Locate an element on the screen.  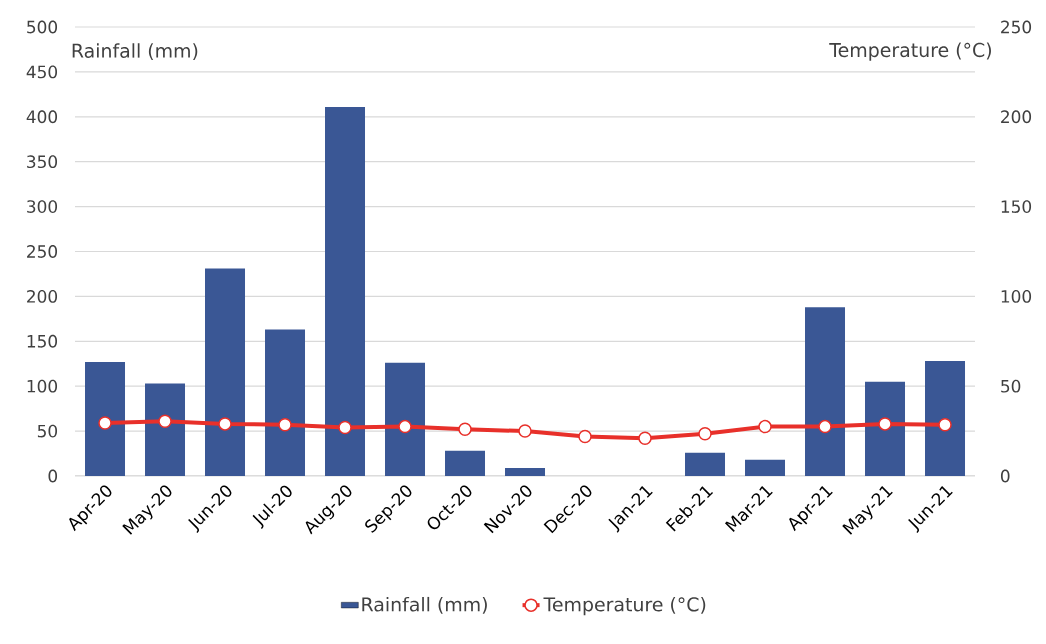
y-tick-label: 200 is located at coordinates (42, 296).